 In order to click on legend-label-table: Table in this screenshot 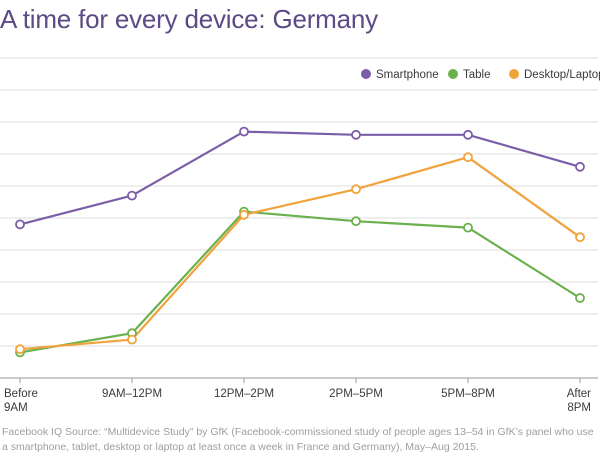, I will do `click(477, 75)`.